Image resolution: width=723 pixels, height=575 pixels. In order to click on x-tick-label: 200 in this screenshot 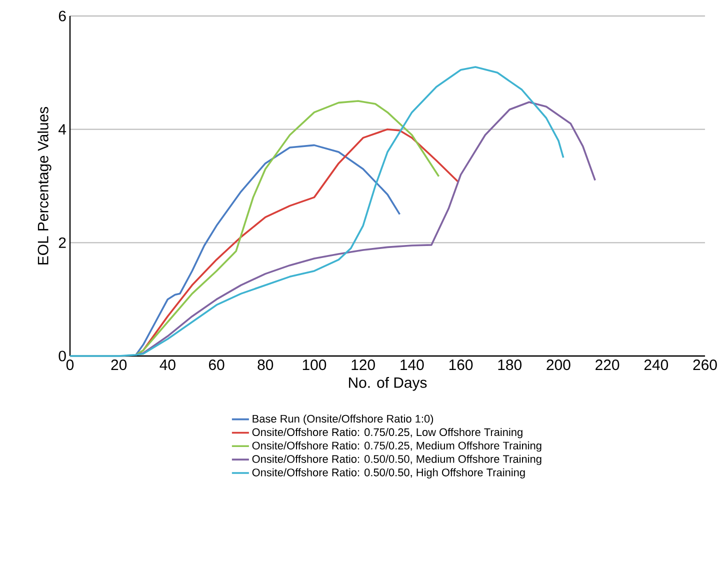, I will do `click(558, 365)`.